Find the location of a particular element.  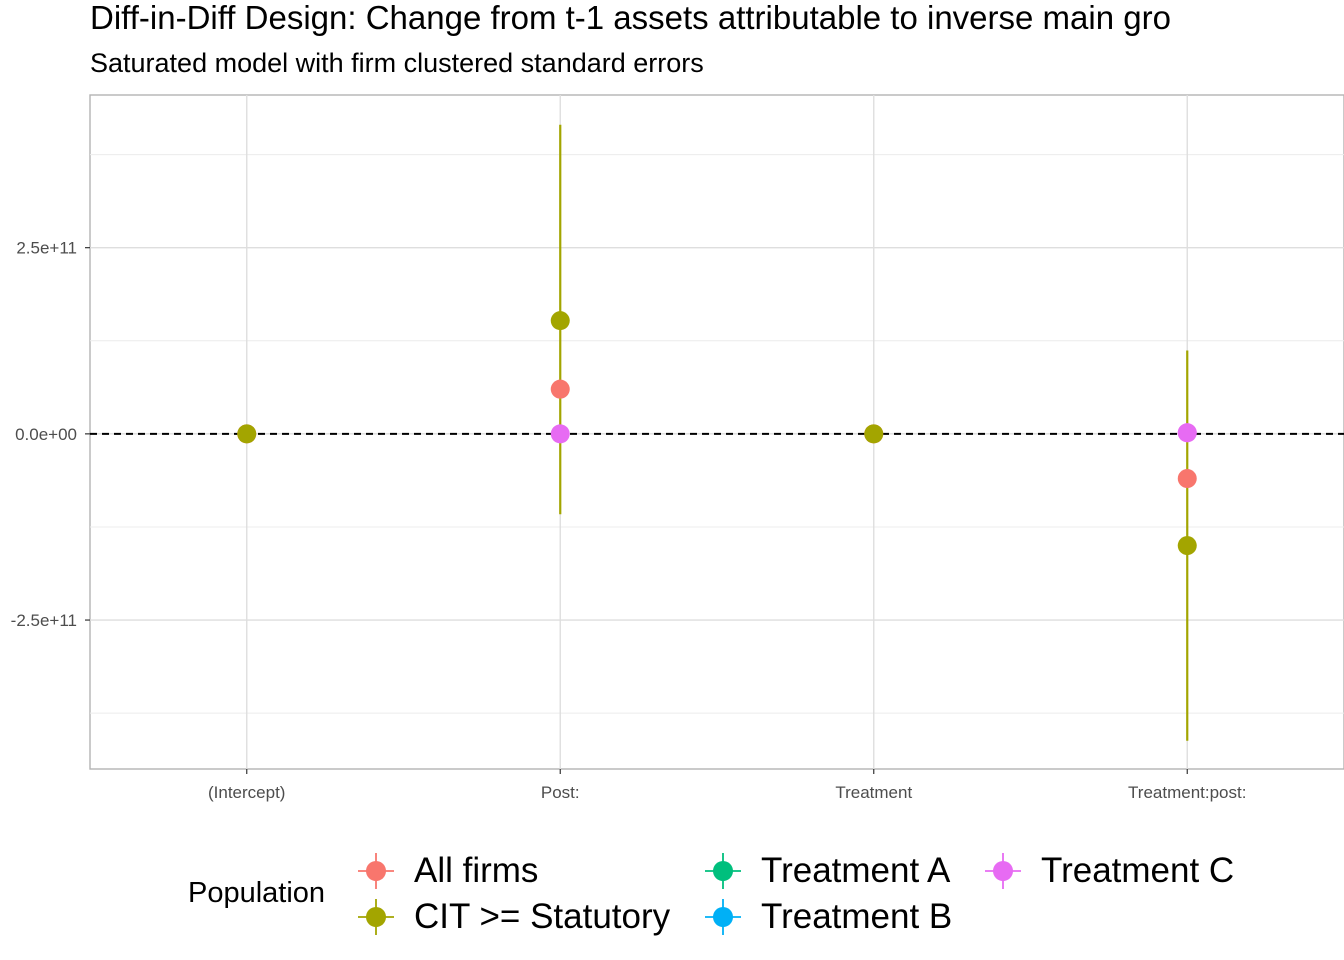

x-tick-label: Treatment:post: is located at coordinates (1187, 792).